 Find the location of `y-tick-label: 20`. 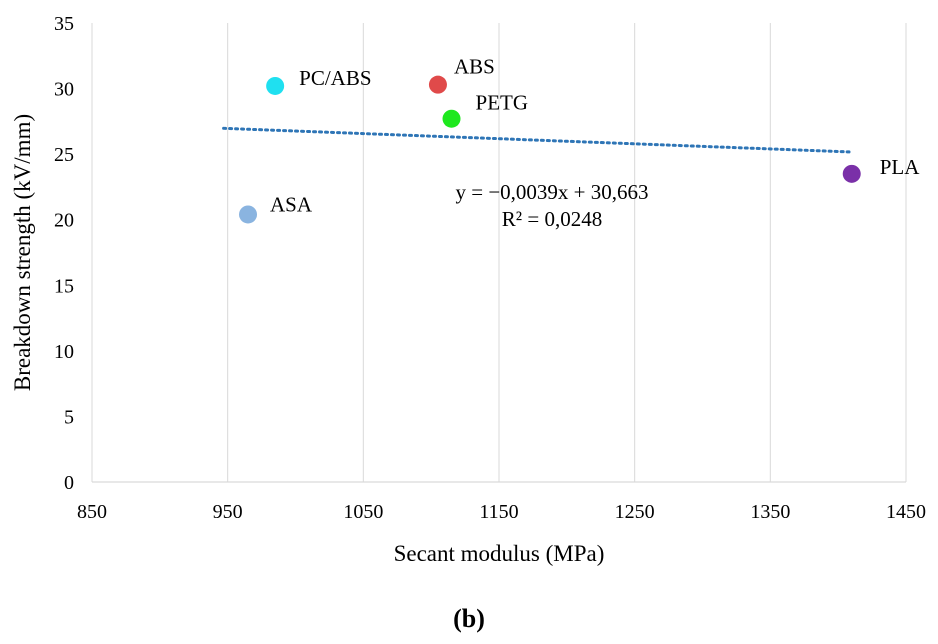

y-tick-label: 20 is located at coordinates (64, 221).